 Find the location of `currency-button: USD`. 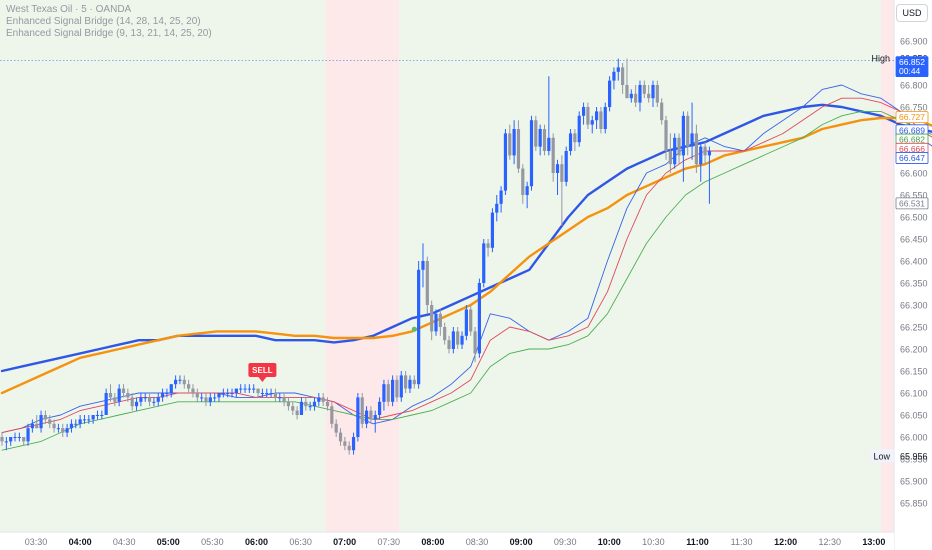

currency-button: USD is located at coordinates (912, 13).